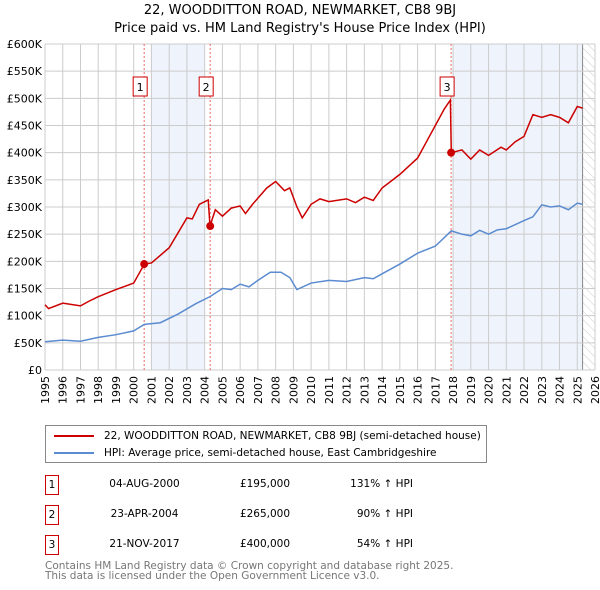 Image resolution: width=600 pixels, height=590 pixels. I want to click on y-tick-label: £300K, so click(25, 207).